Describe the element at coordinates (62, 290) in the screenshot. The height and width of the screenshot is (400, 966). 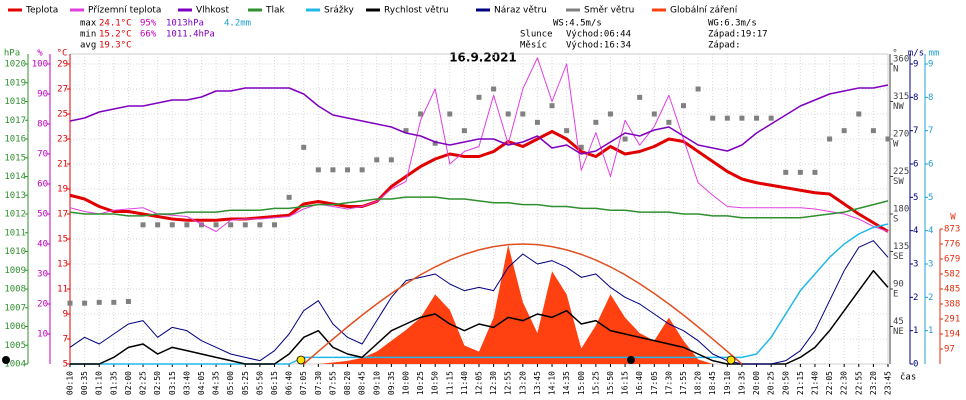
I see `tick-label: 11` at that location.